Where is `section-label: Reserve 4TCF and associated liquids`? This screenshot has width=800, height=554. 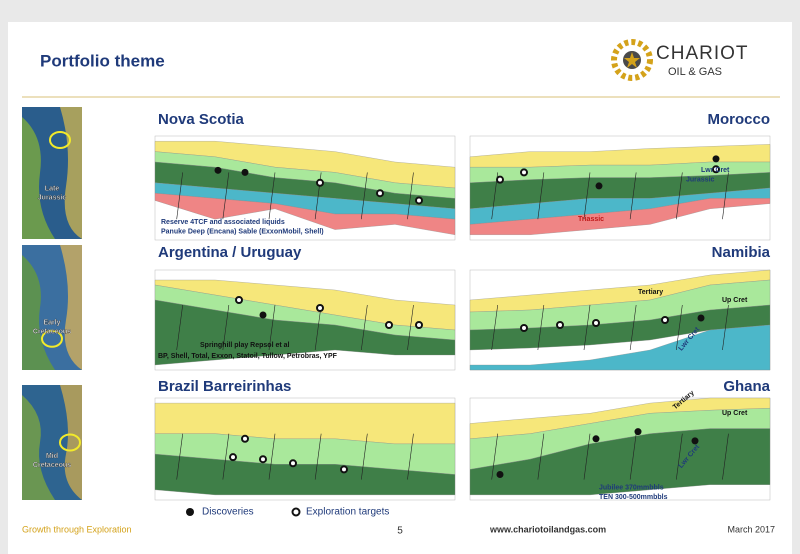 section-label: Reserve 4TCF and associated liquids is located at coordinates (223, 222).